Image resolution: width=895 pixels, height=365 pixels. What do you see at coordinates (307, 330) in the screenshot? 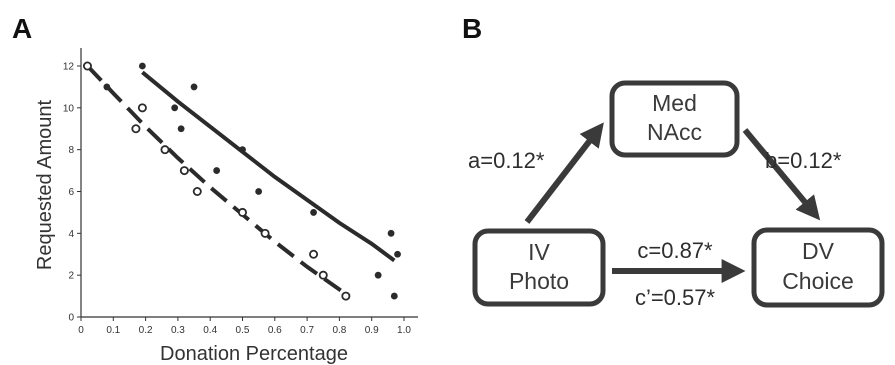
I see `x-tick-label: 0.7` at bounding box center [307, 330].